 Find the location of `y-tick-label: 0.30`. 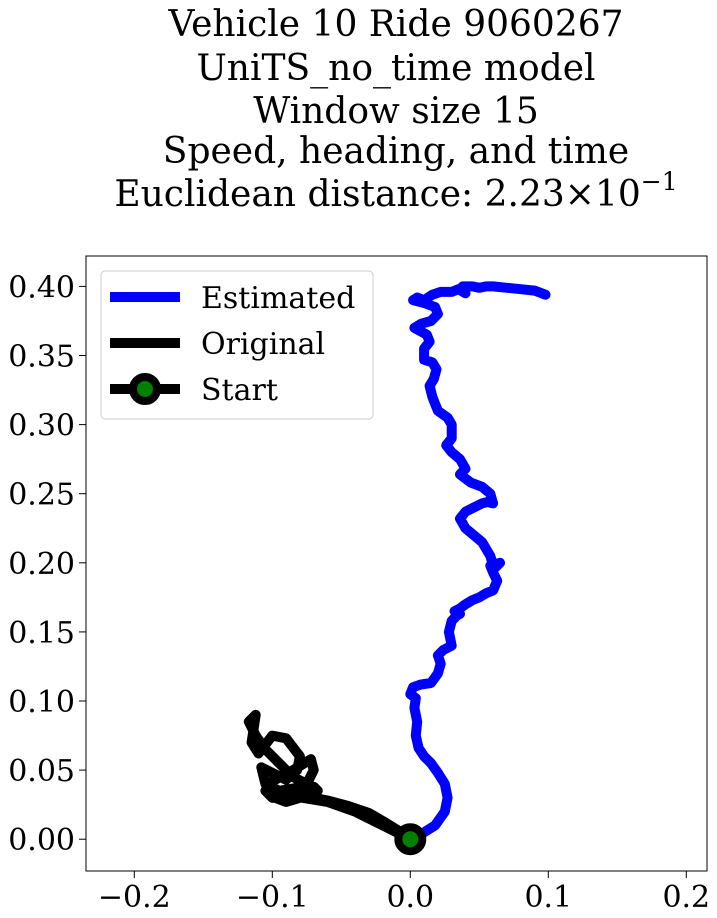

y-tick-label: 0.30 is located at coordinates (41, 426).